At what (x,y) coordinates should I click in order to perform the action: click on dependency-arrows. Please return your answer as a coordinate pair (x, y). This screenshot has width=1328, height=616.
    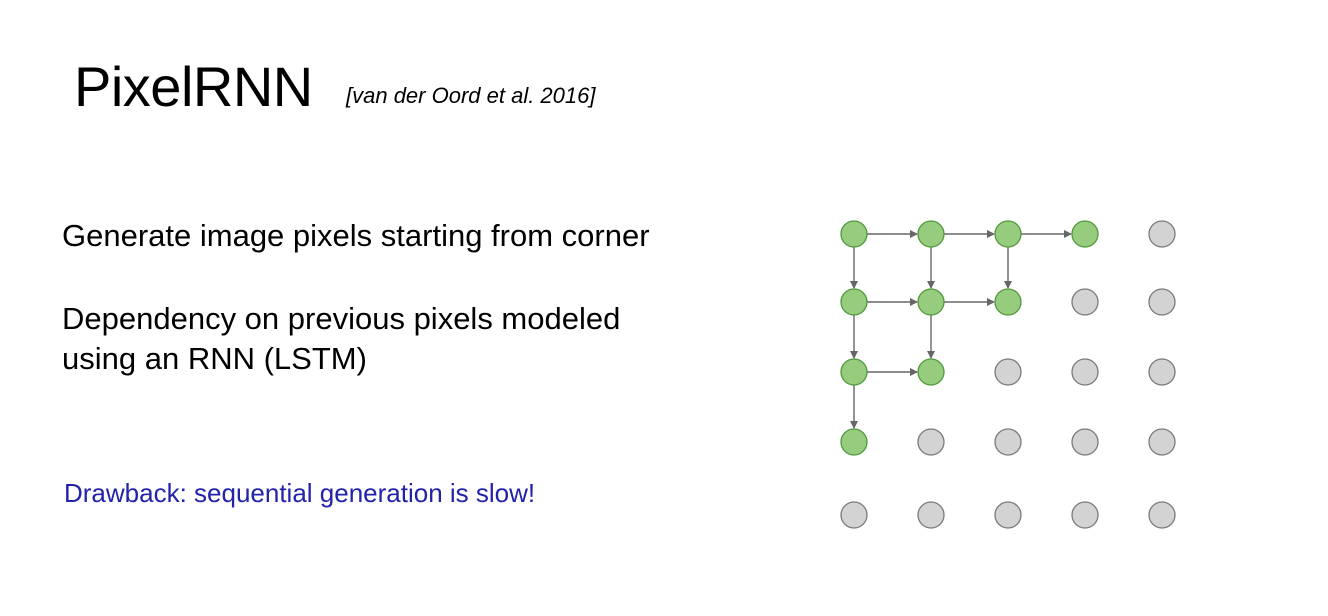
    Looking at the image, I should click on (961, 329).